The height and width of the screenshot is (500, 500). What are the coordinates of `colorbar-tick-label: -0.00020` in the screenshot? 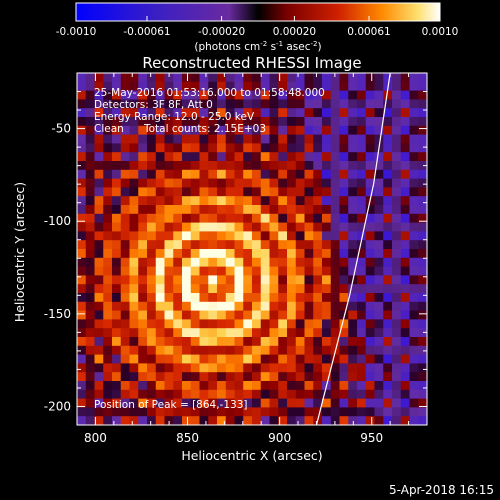 It's located at (221, 32).